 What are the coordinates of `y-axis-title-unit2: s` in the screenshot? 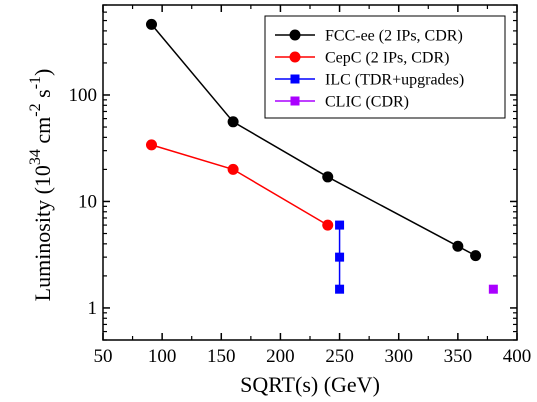 It's located at (42, 96).